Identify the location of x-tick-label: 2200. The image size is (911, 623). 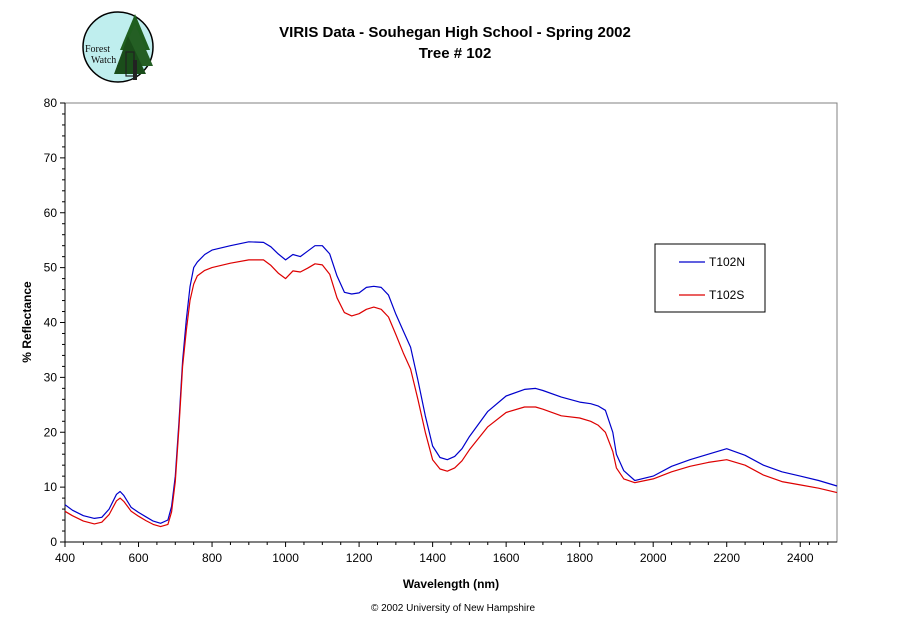
(726, 558).